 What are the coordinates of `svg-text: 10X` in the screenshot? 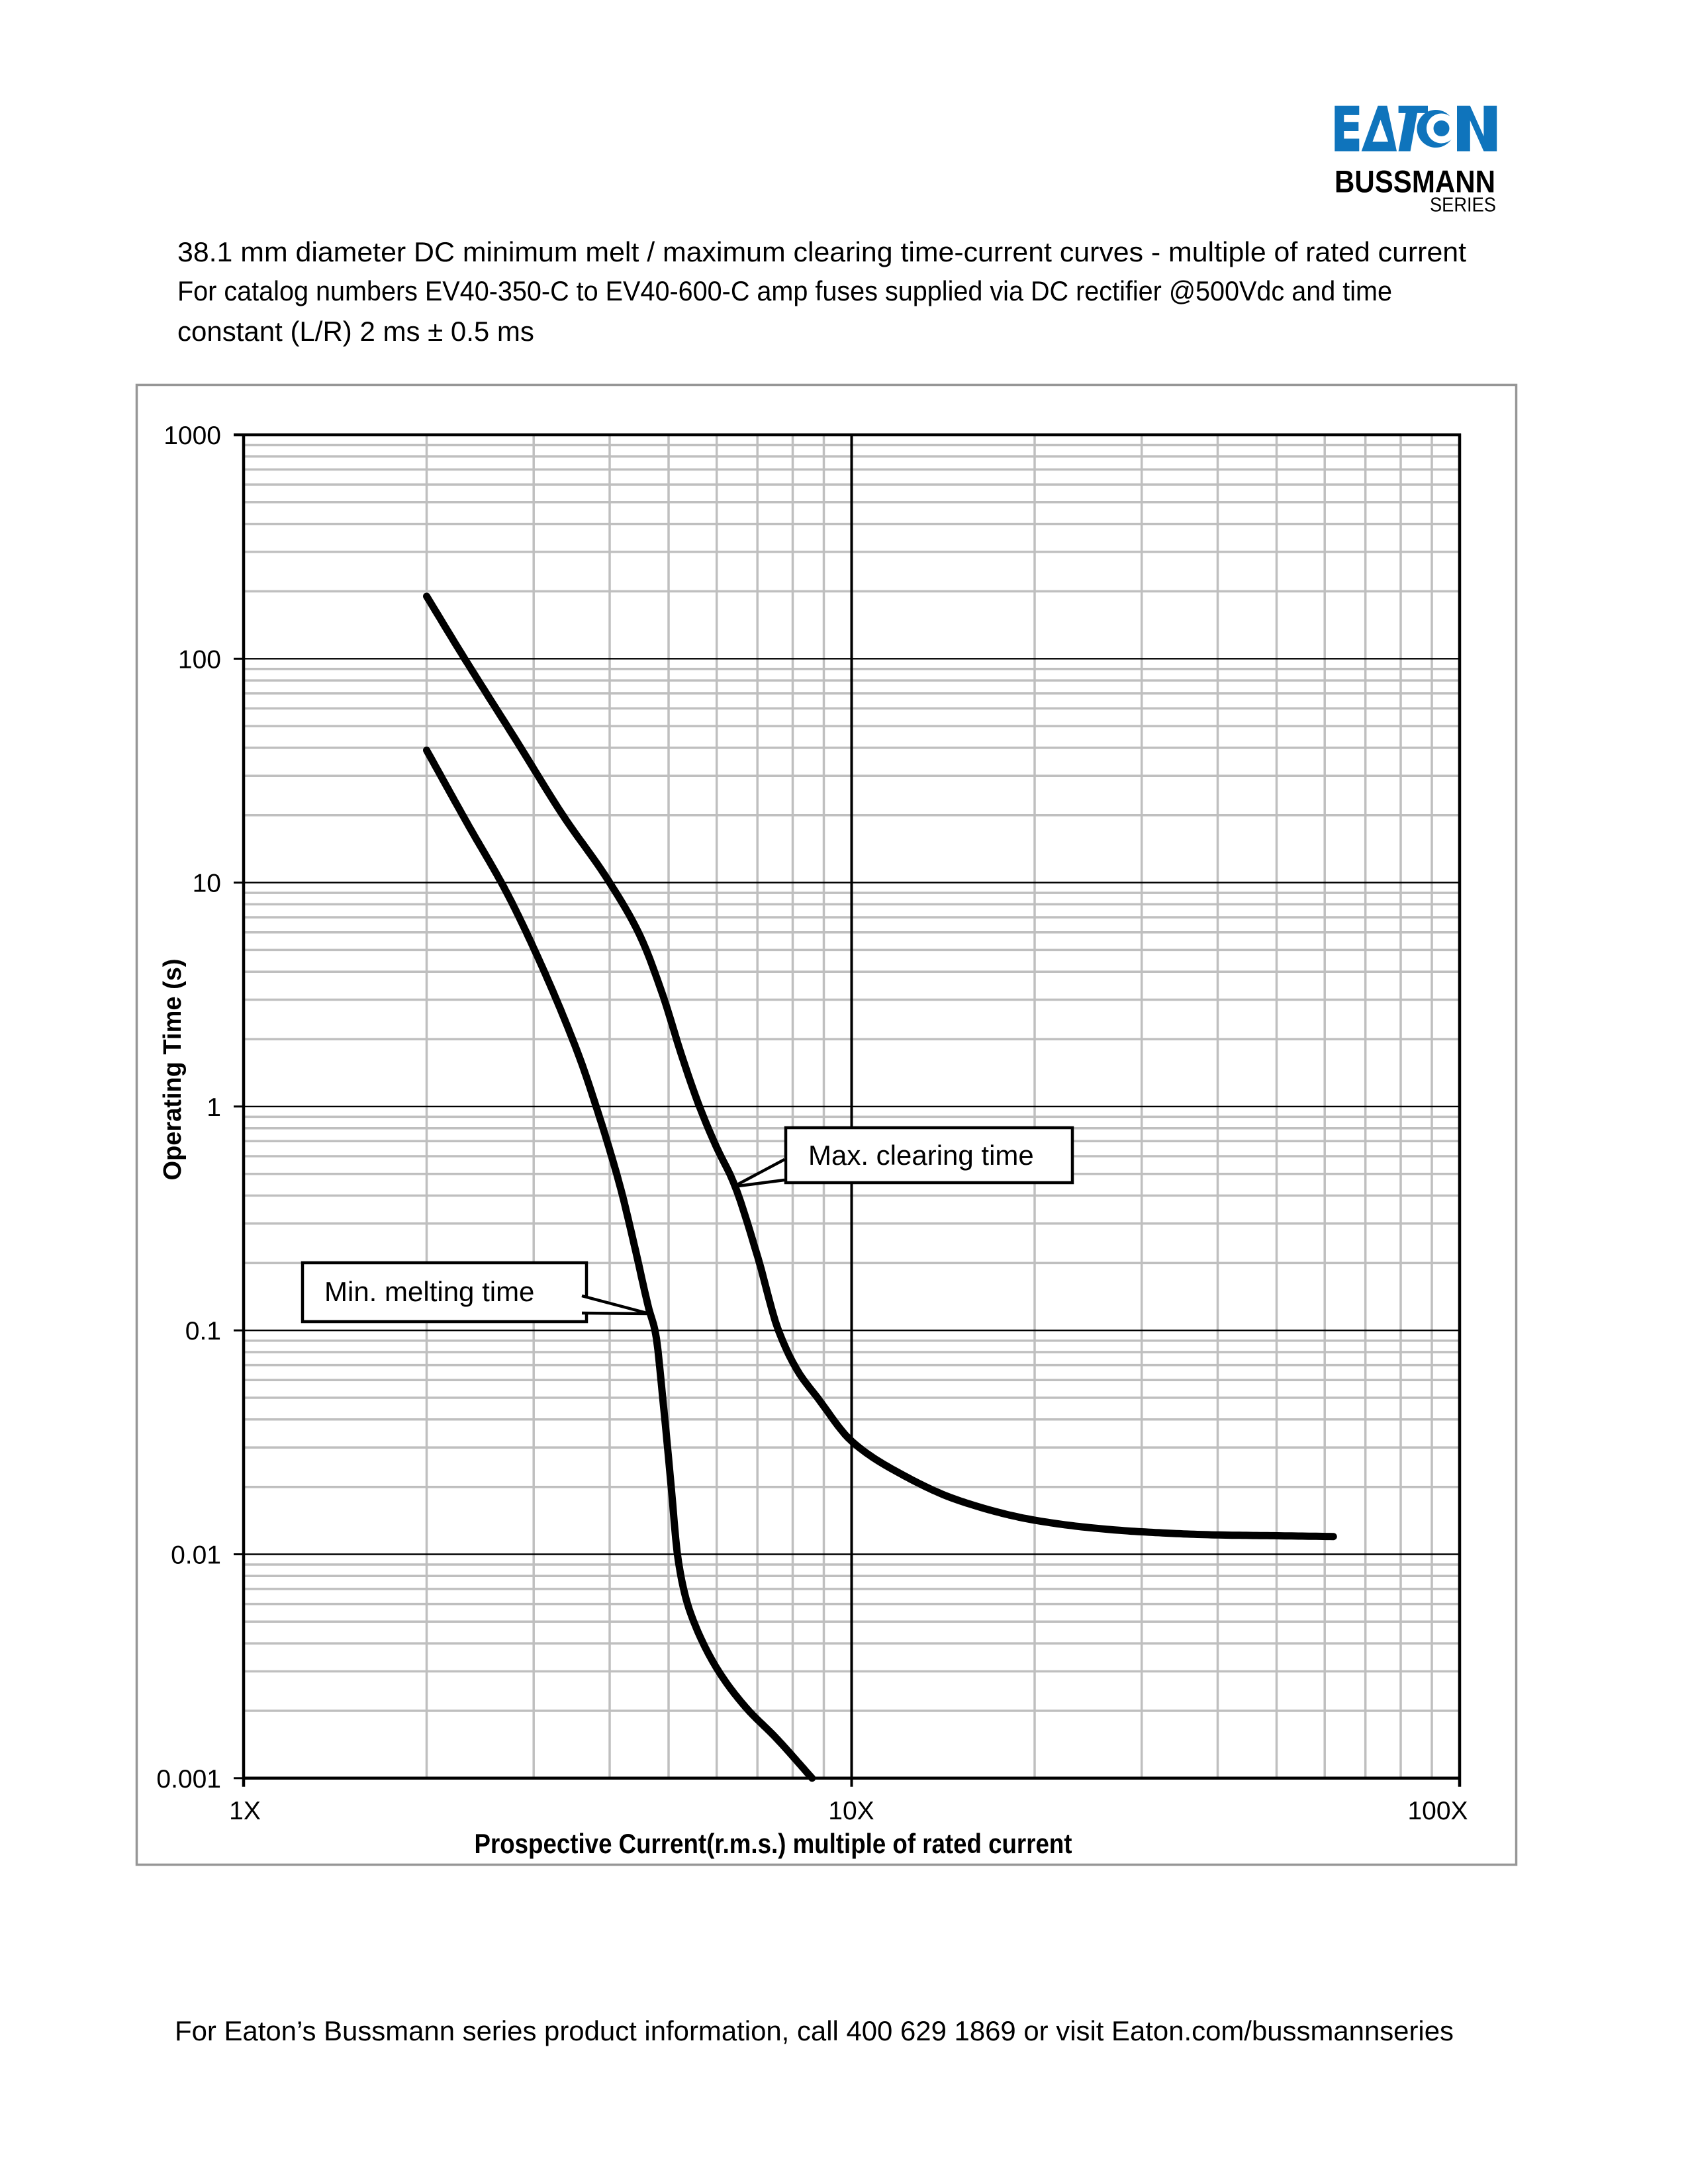 It's located at (851, 1811).